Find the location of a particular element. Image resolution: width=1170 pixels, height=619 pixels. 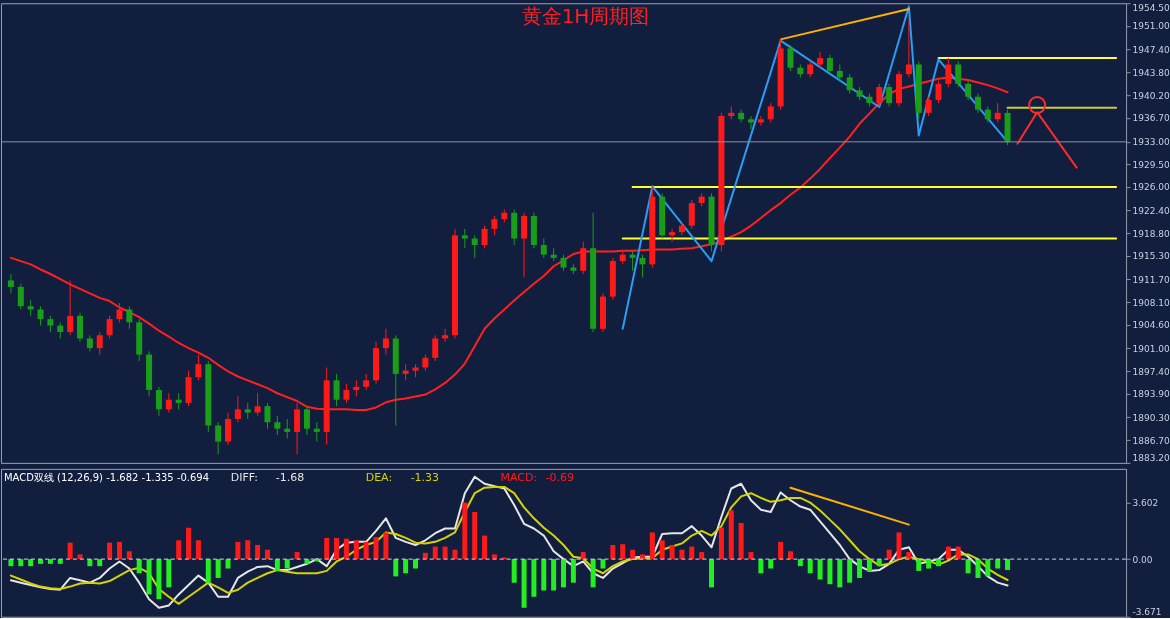

y-tick-label: 1936.70 is located at coordinates (1151, 118).